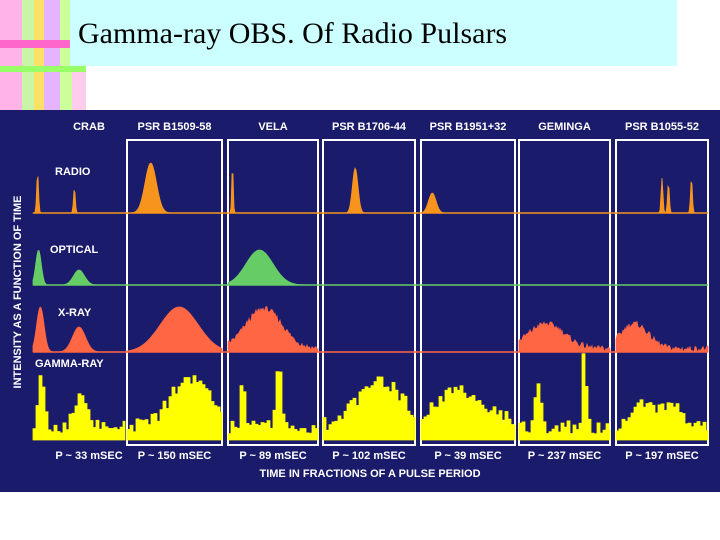 Image resolution: width=720 pixels, height=540 pixels. I want to click on pulsar-name: VELA, so click(272, 127).